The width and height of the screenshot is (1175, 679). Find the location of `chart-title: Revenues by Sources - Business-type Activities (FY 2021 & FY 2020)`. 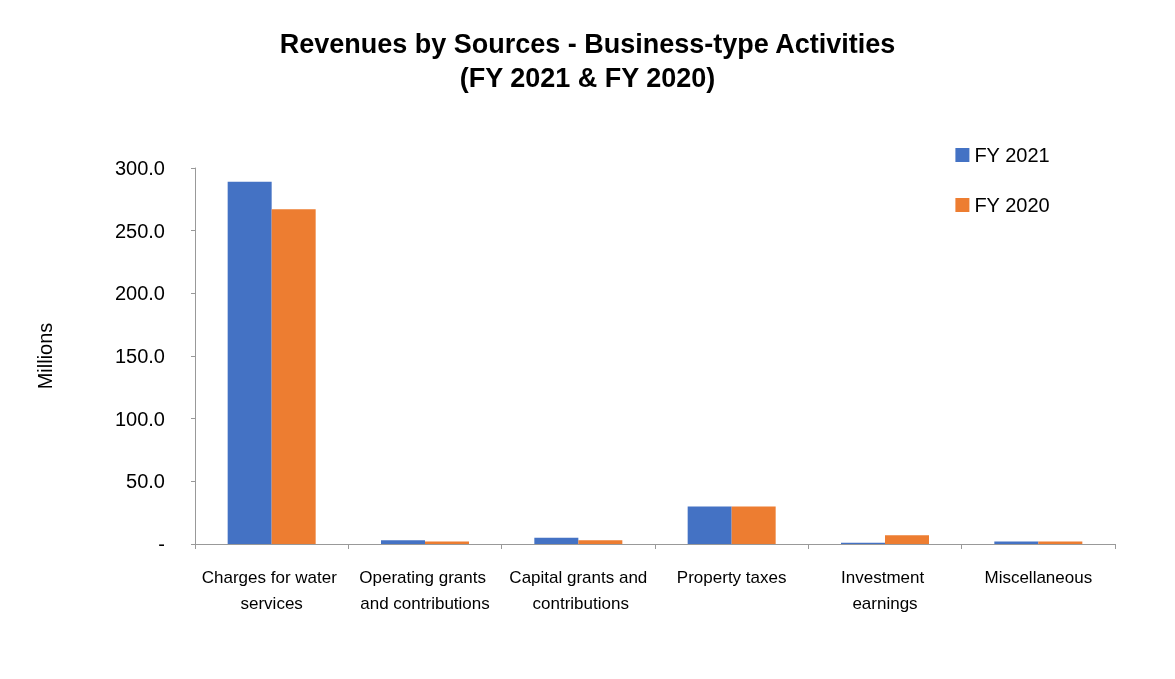

chart-title: Revenues by Sources - Business-type Activities (FY 2021 & FY 2020) is located at coordinates (587, 61).